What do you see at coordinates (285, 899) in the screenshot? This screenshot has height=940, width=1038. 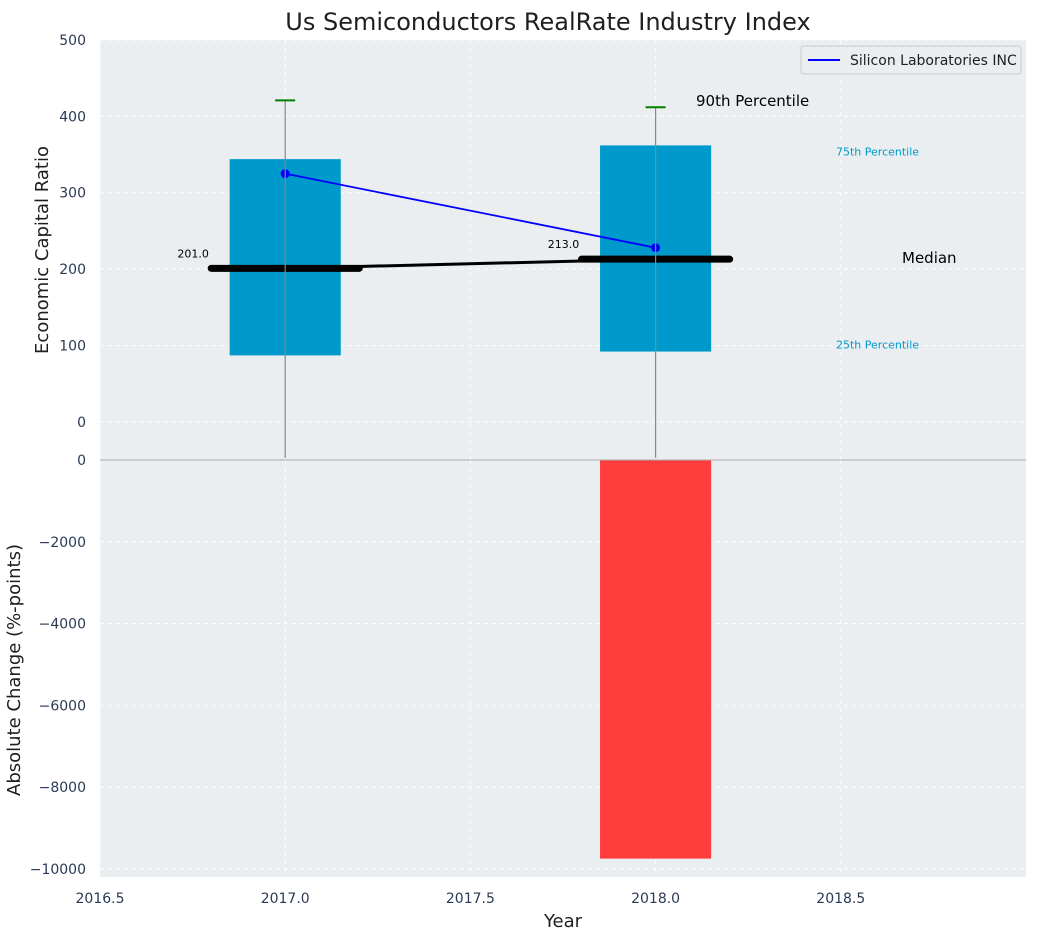 I see `x-tick-label: 2017.0` at bounding box center [285, 899].